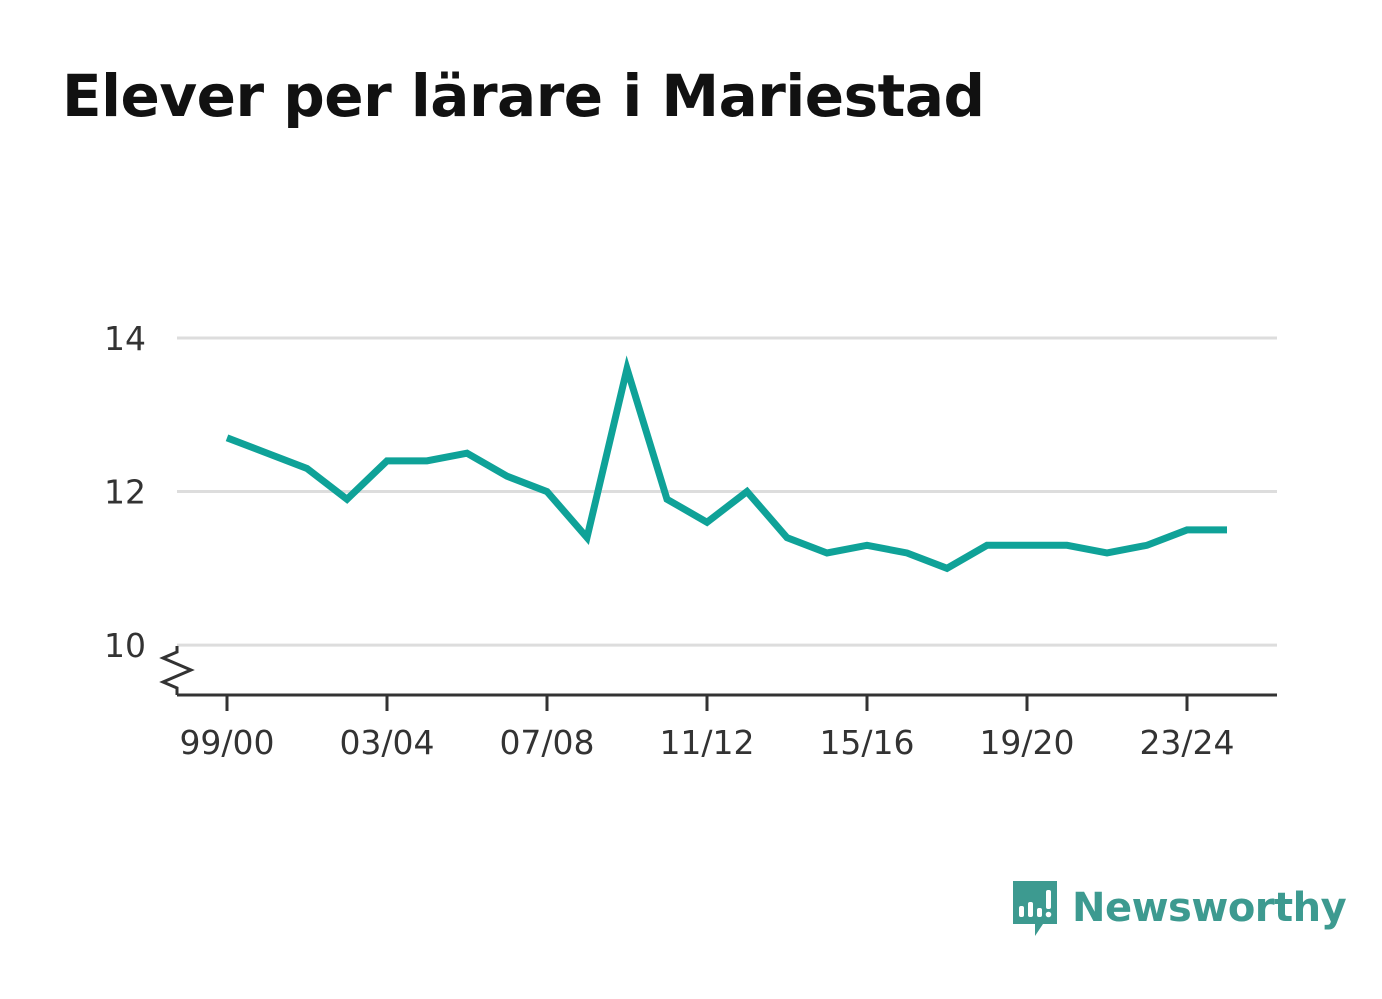  Describe the element at coordinates (386, 742) in the screenshot. I see `x-tick-label: 03/04` at that location.